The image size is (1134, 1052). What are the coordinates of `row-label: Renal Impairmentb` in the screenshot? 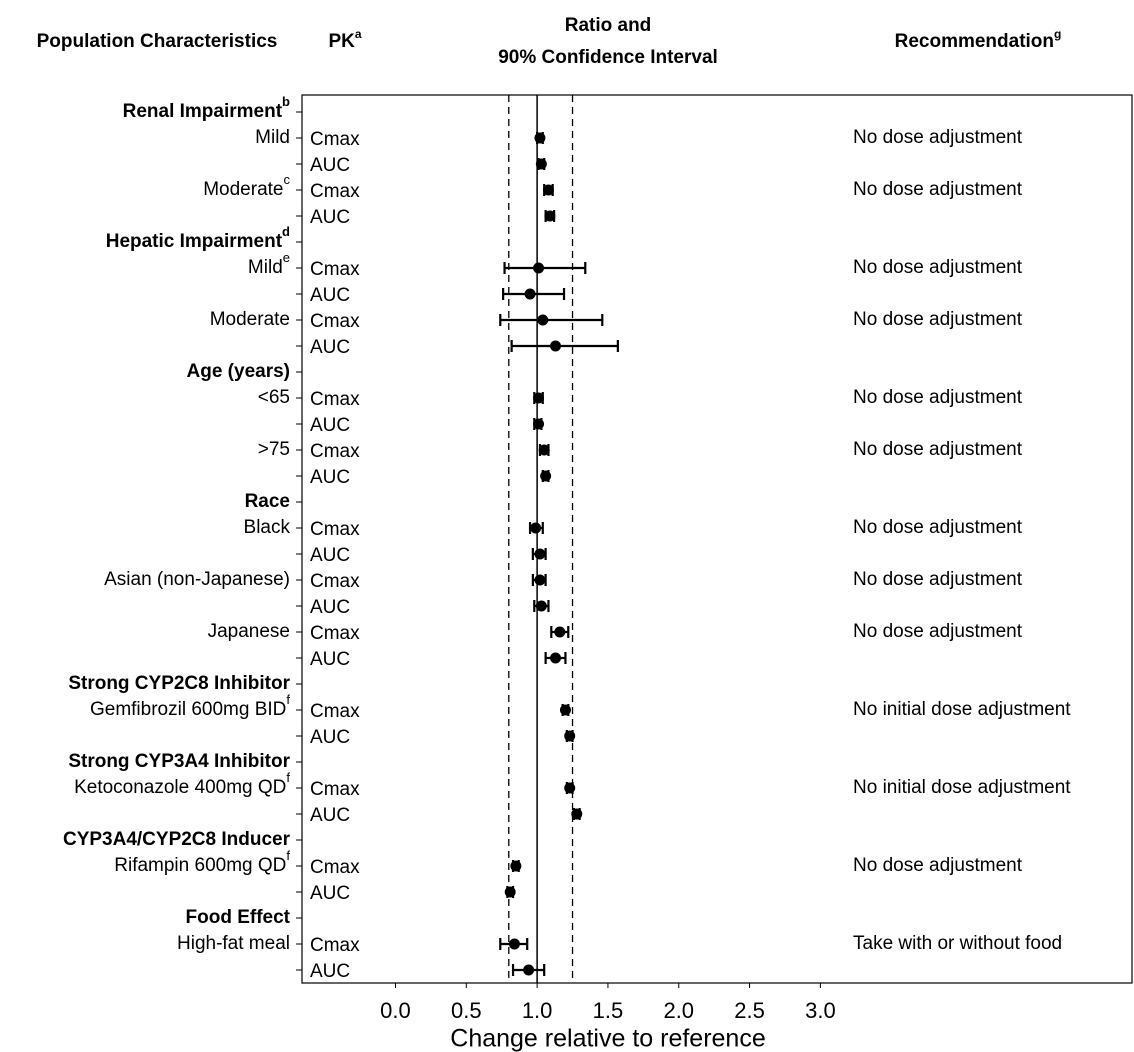 It's located at (206, 108).